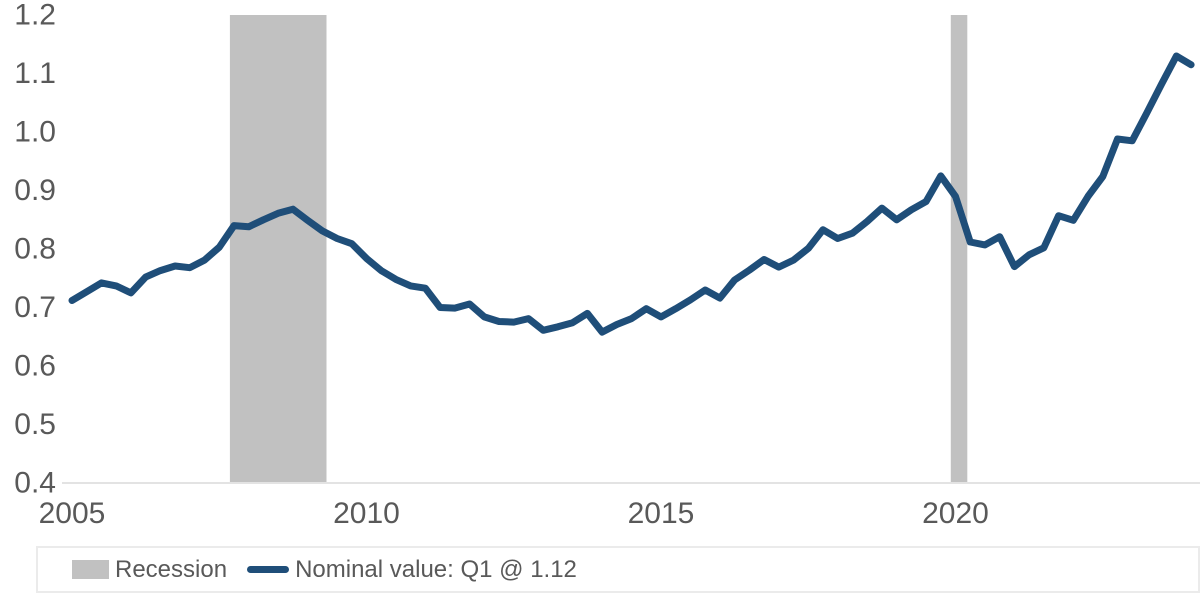  I want to click on legend-item-nominal-value: Nominal value: Q1 @ 1.12, so click(412, 570).